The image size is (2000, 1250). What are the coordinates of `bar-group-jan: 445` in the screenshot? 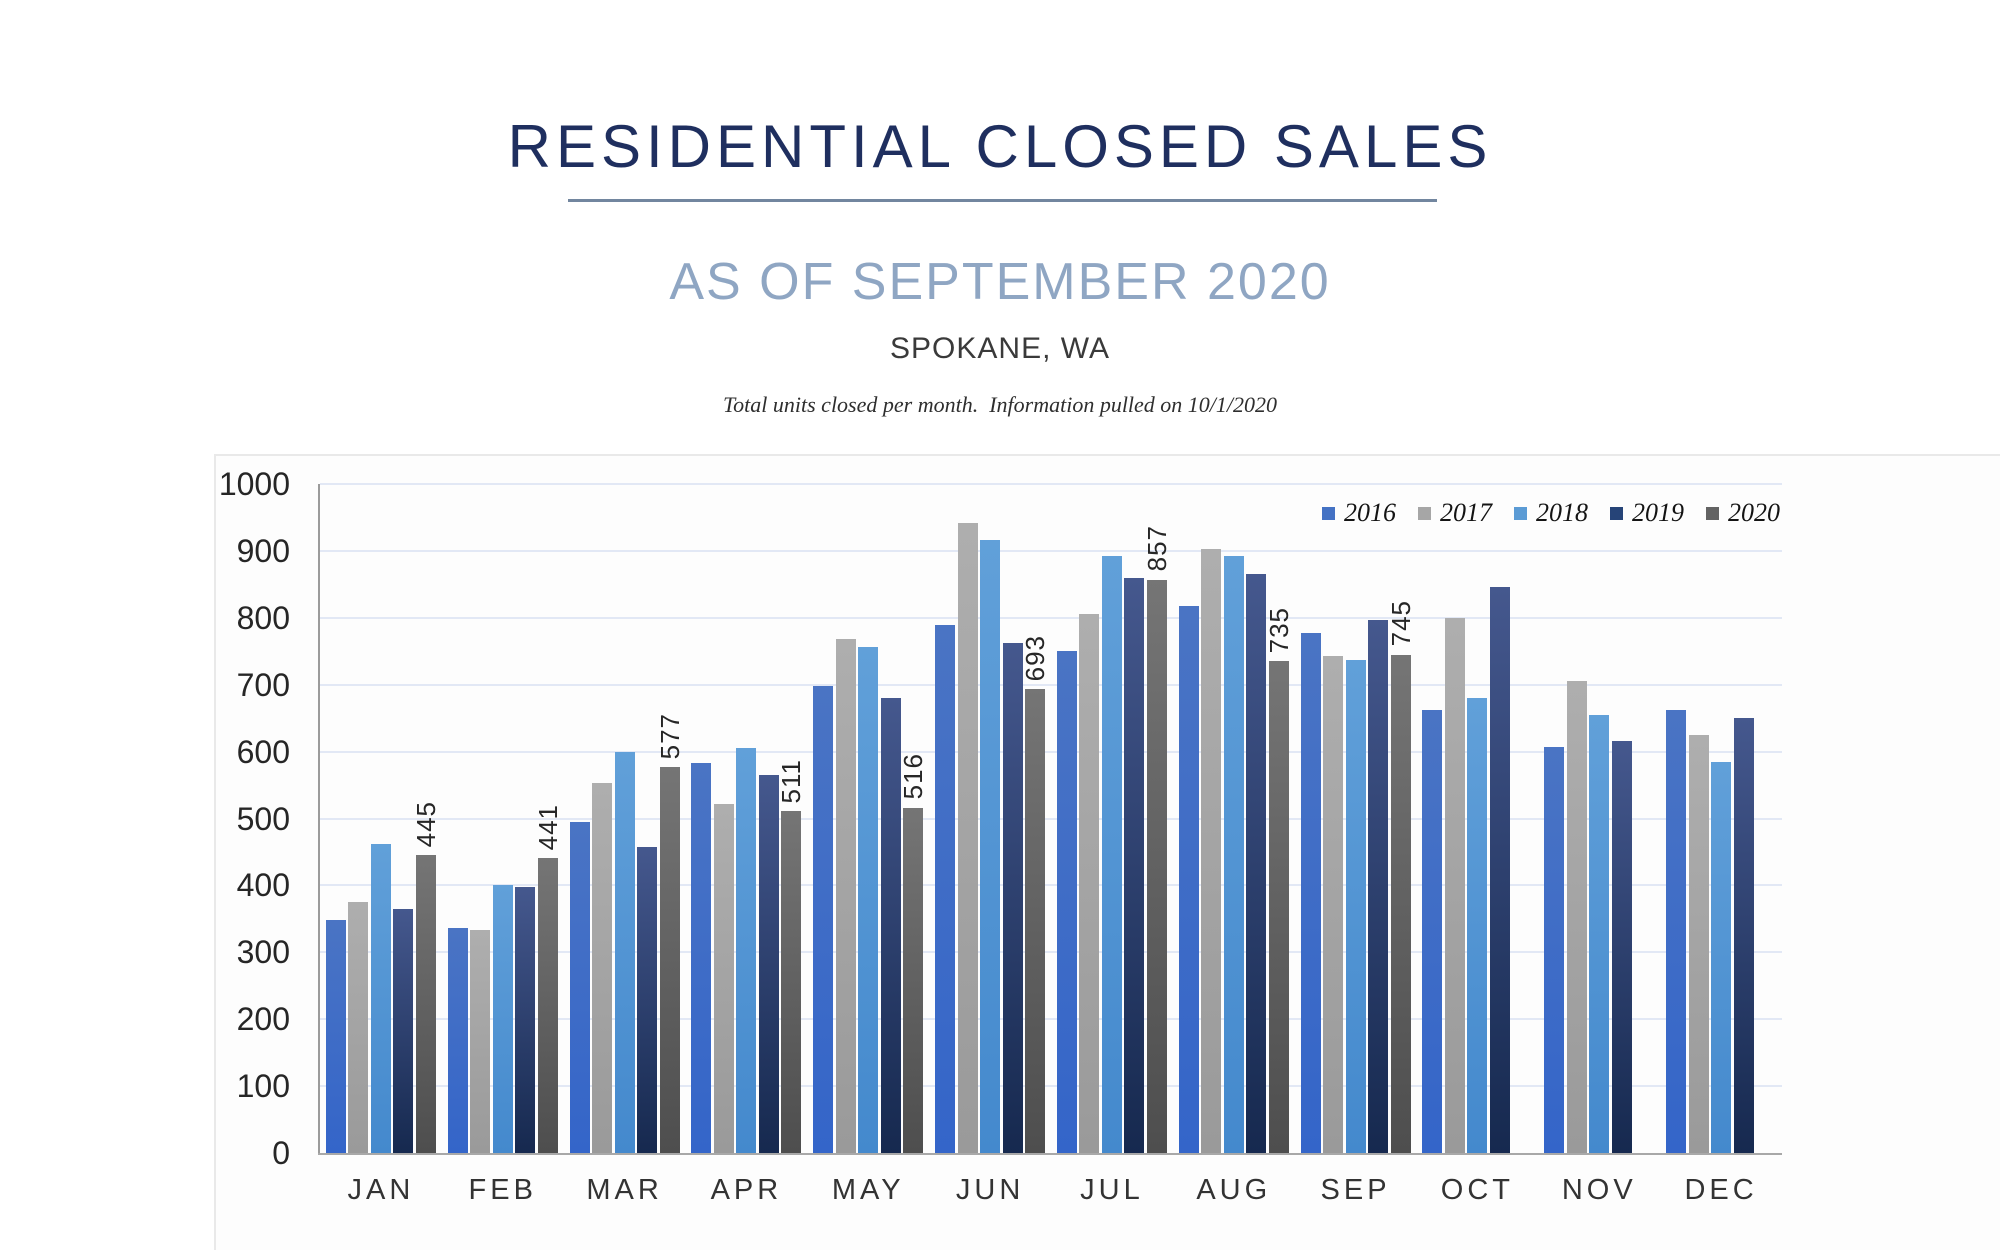 It's located at (381, 818).